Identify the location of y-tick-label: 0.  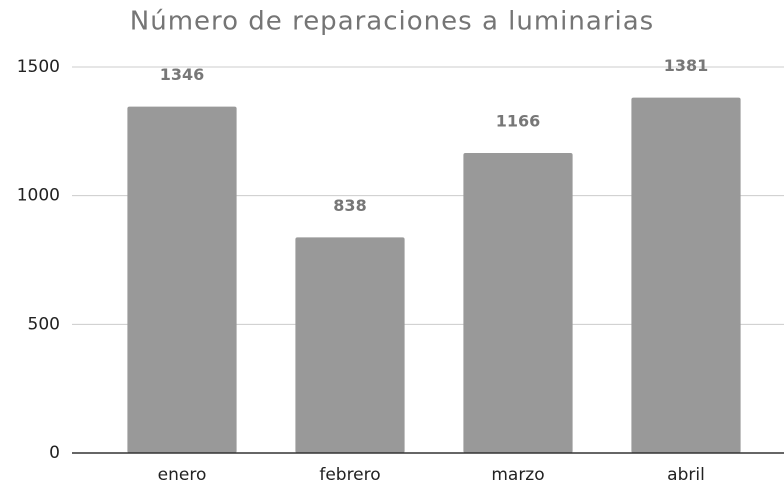
(54, 453).